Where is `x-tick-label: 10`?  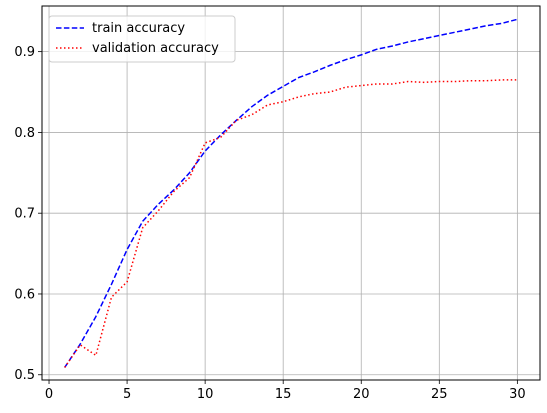
x-tick-label: 10 is located at coordinates (205, 394).